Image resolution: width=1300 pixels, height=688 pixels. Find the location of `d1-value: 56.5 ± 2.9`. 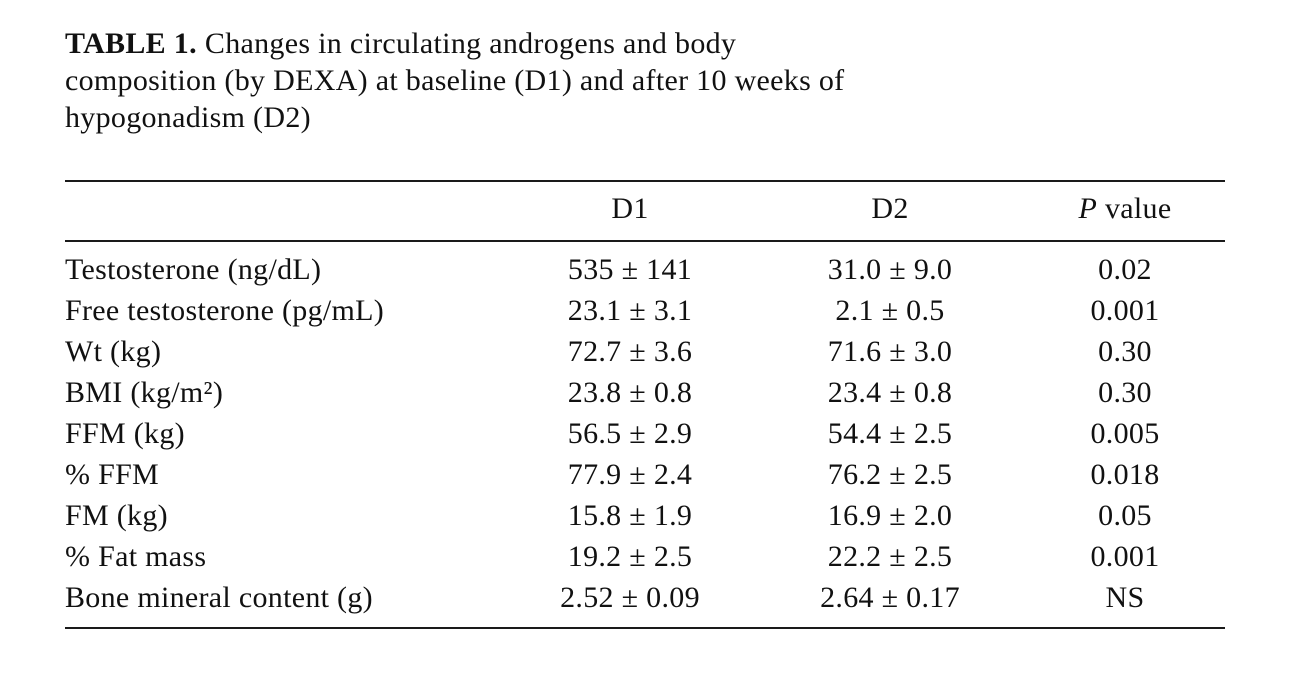

d1-value: 56.5 ± 2.9 is located at coordinates (630, 433).